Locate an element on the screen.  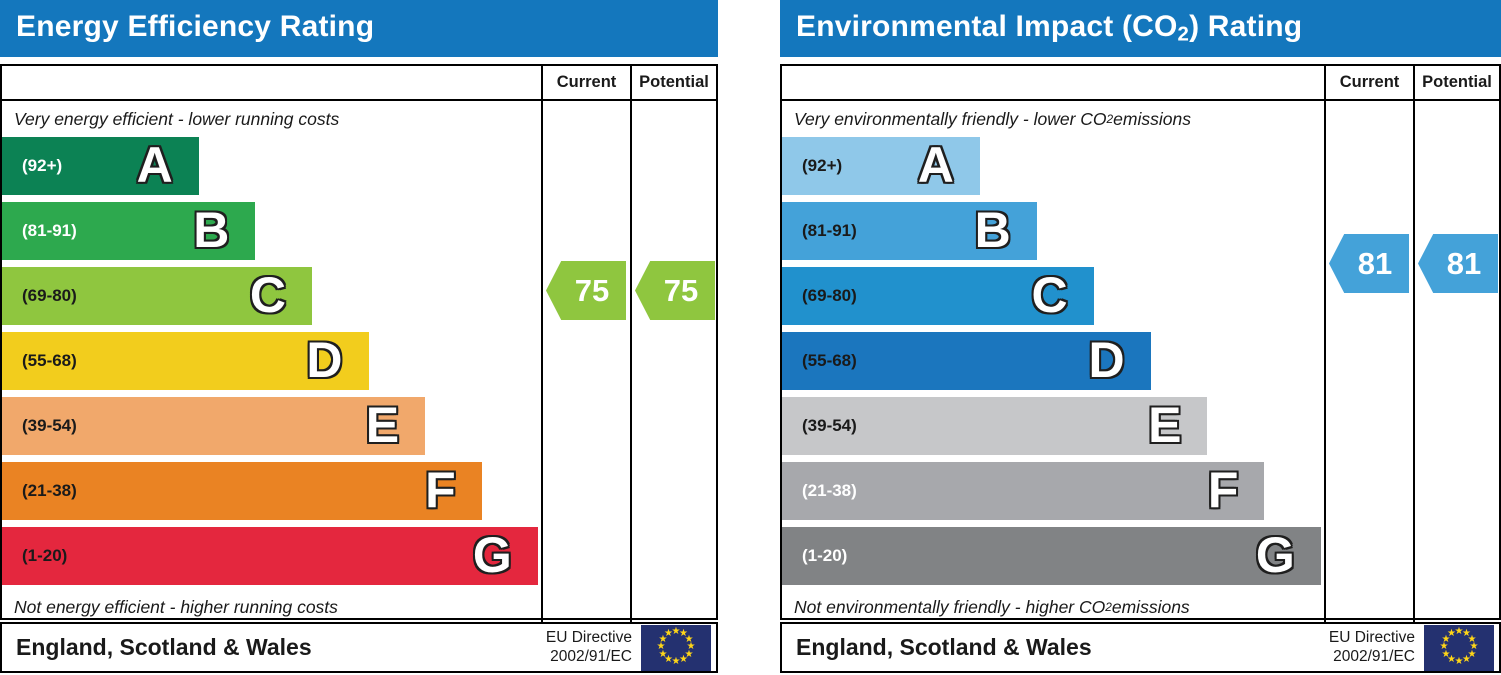
band-letter: C is located at coordinates (267, 295).